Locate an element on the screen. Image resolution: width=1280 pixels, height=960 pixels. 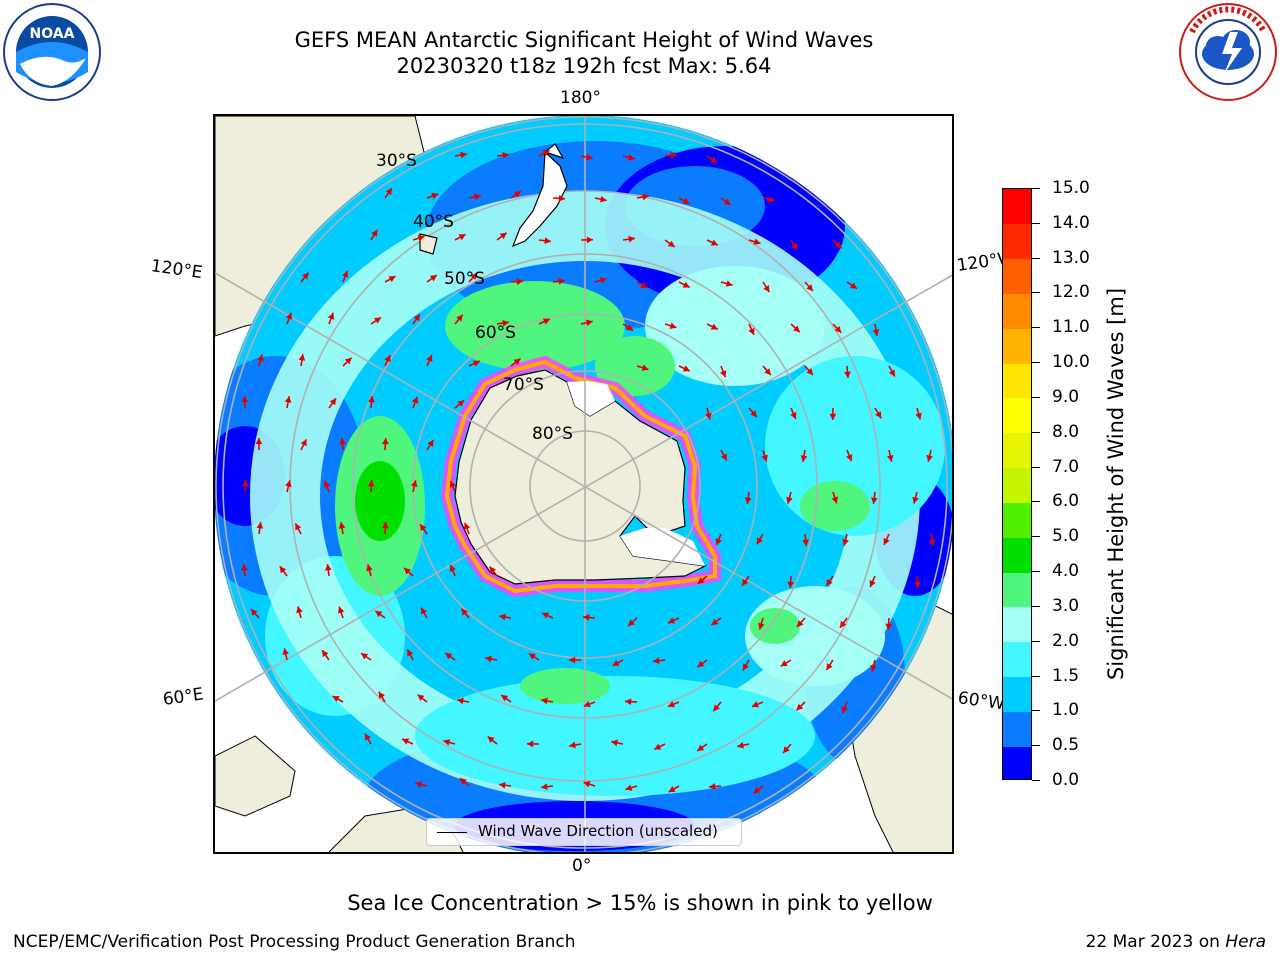
colorbar-tick-label: 5.0 is located at coordinates (1066, 536).